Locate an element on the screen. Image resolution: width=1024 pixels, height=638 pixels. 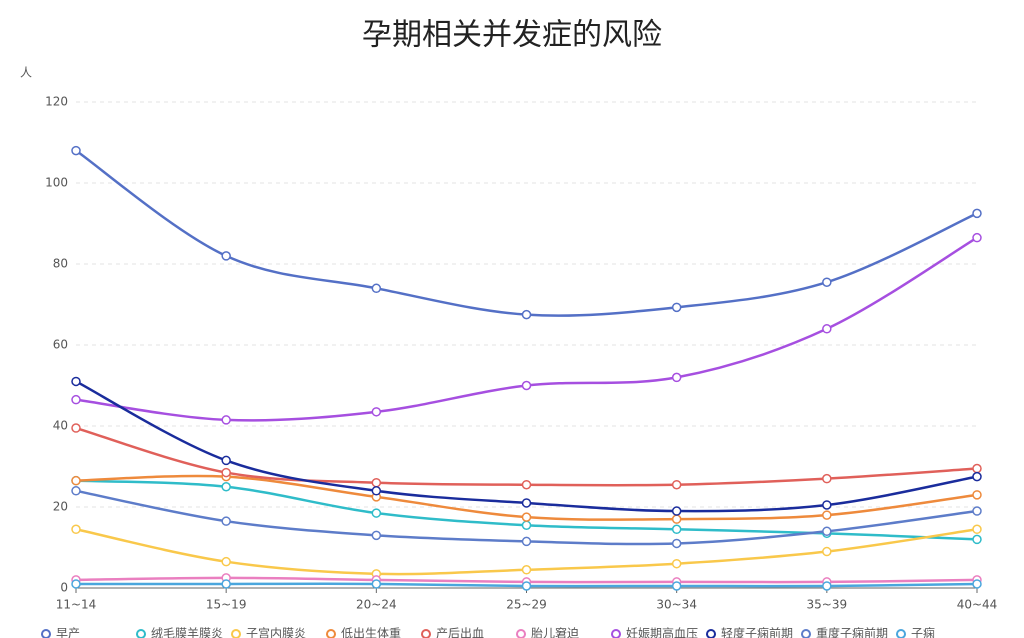
x-tick-label: 11~14 is located at coordinates (76, 605).